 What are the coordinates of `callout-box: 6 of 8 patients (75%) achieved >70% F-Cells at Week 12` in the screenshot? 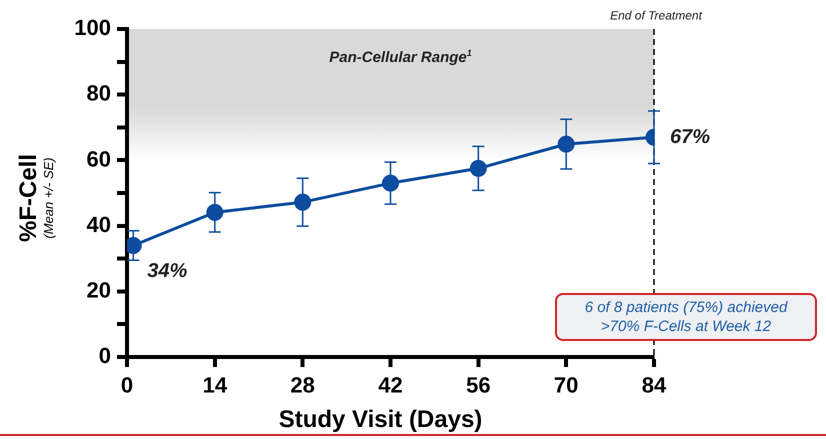 It's located at (686, 317).